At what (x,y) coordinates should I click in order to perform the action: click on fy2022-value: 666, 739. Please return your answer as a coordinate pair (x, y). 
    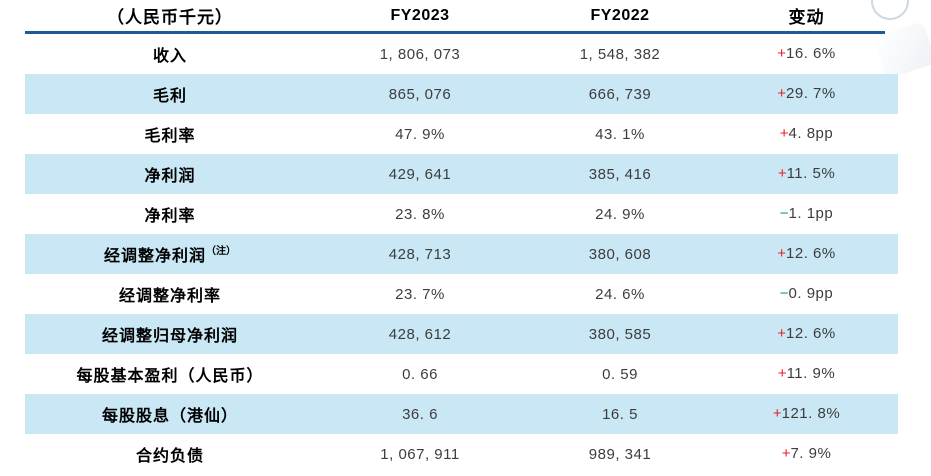
    Looking at the image, I should click on (620, 94).